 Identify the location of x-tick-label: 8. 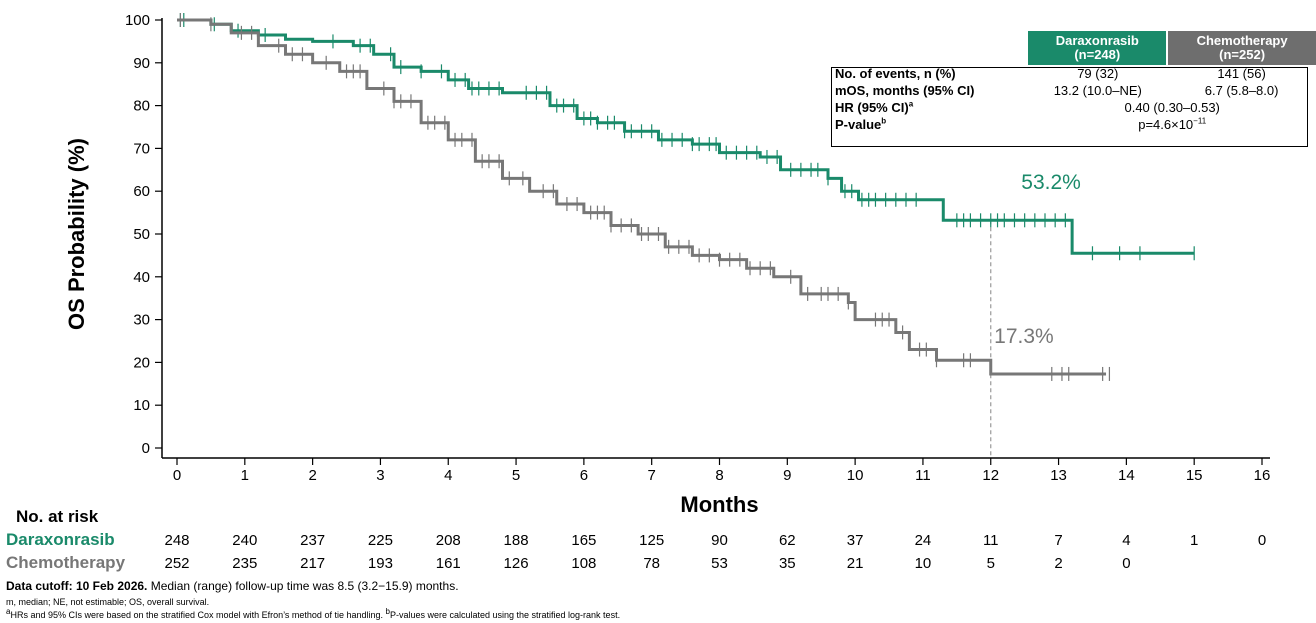
(719, 475).